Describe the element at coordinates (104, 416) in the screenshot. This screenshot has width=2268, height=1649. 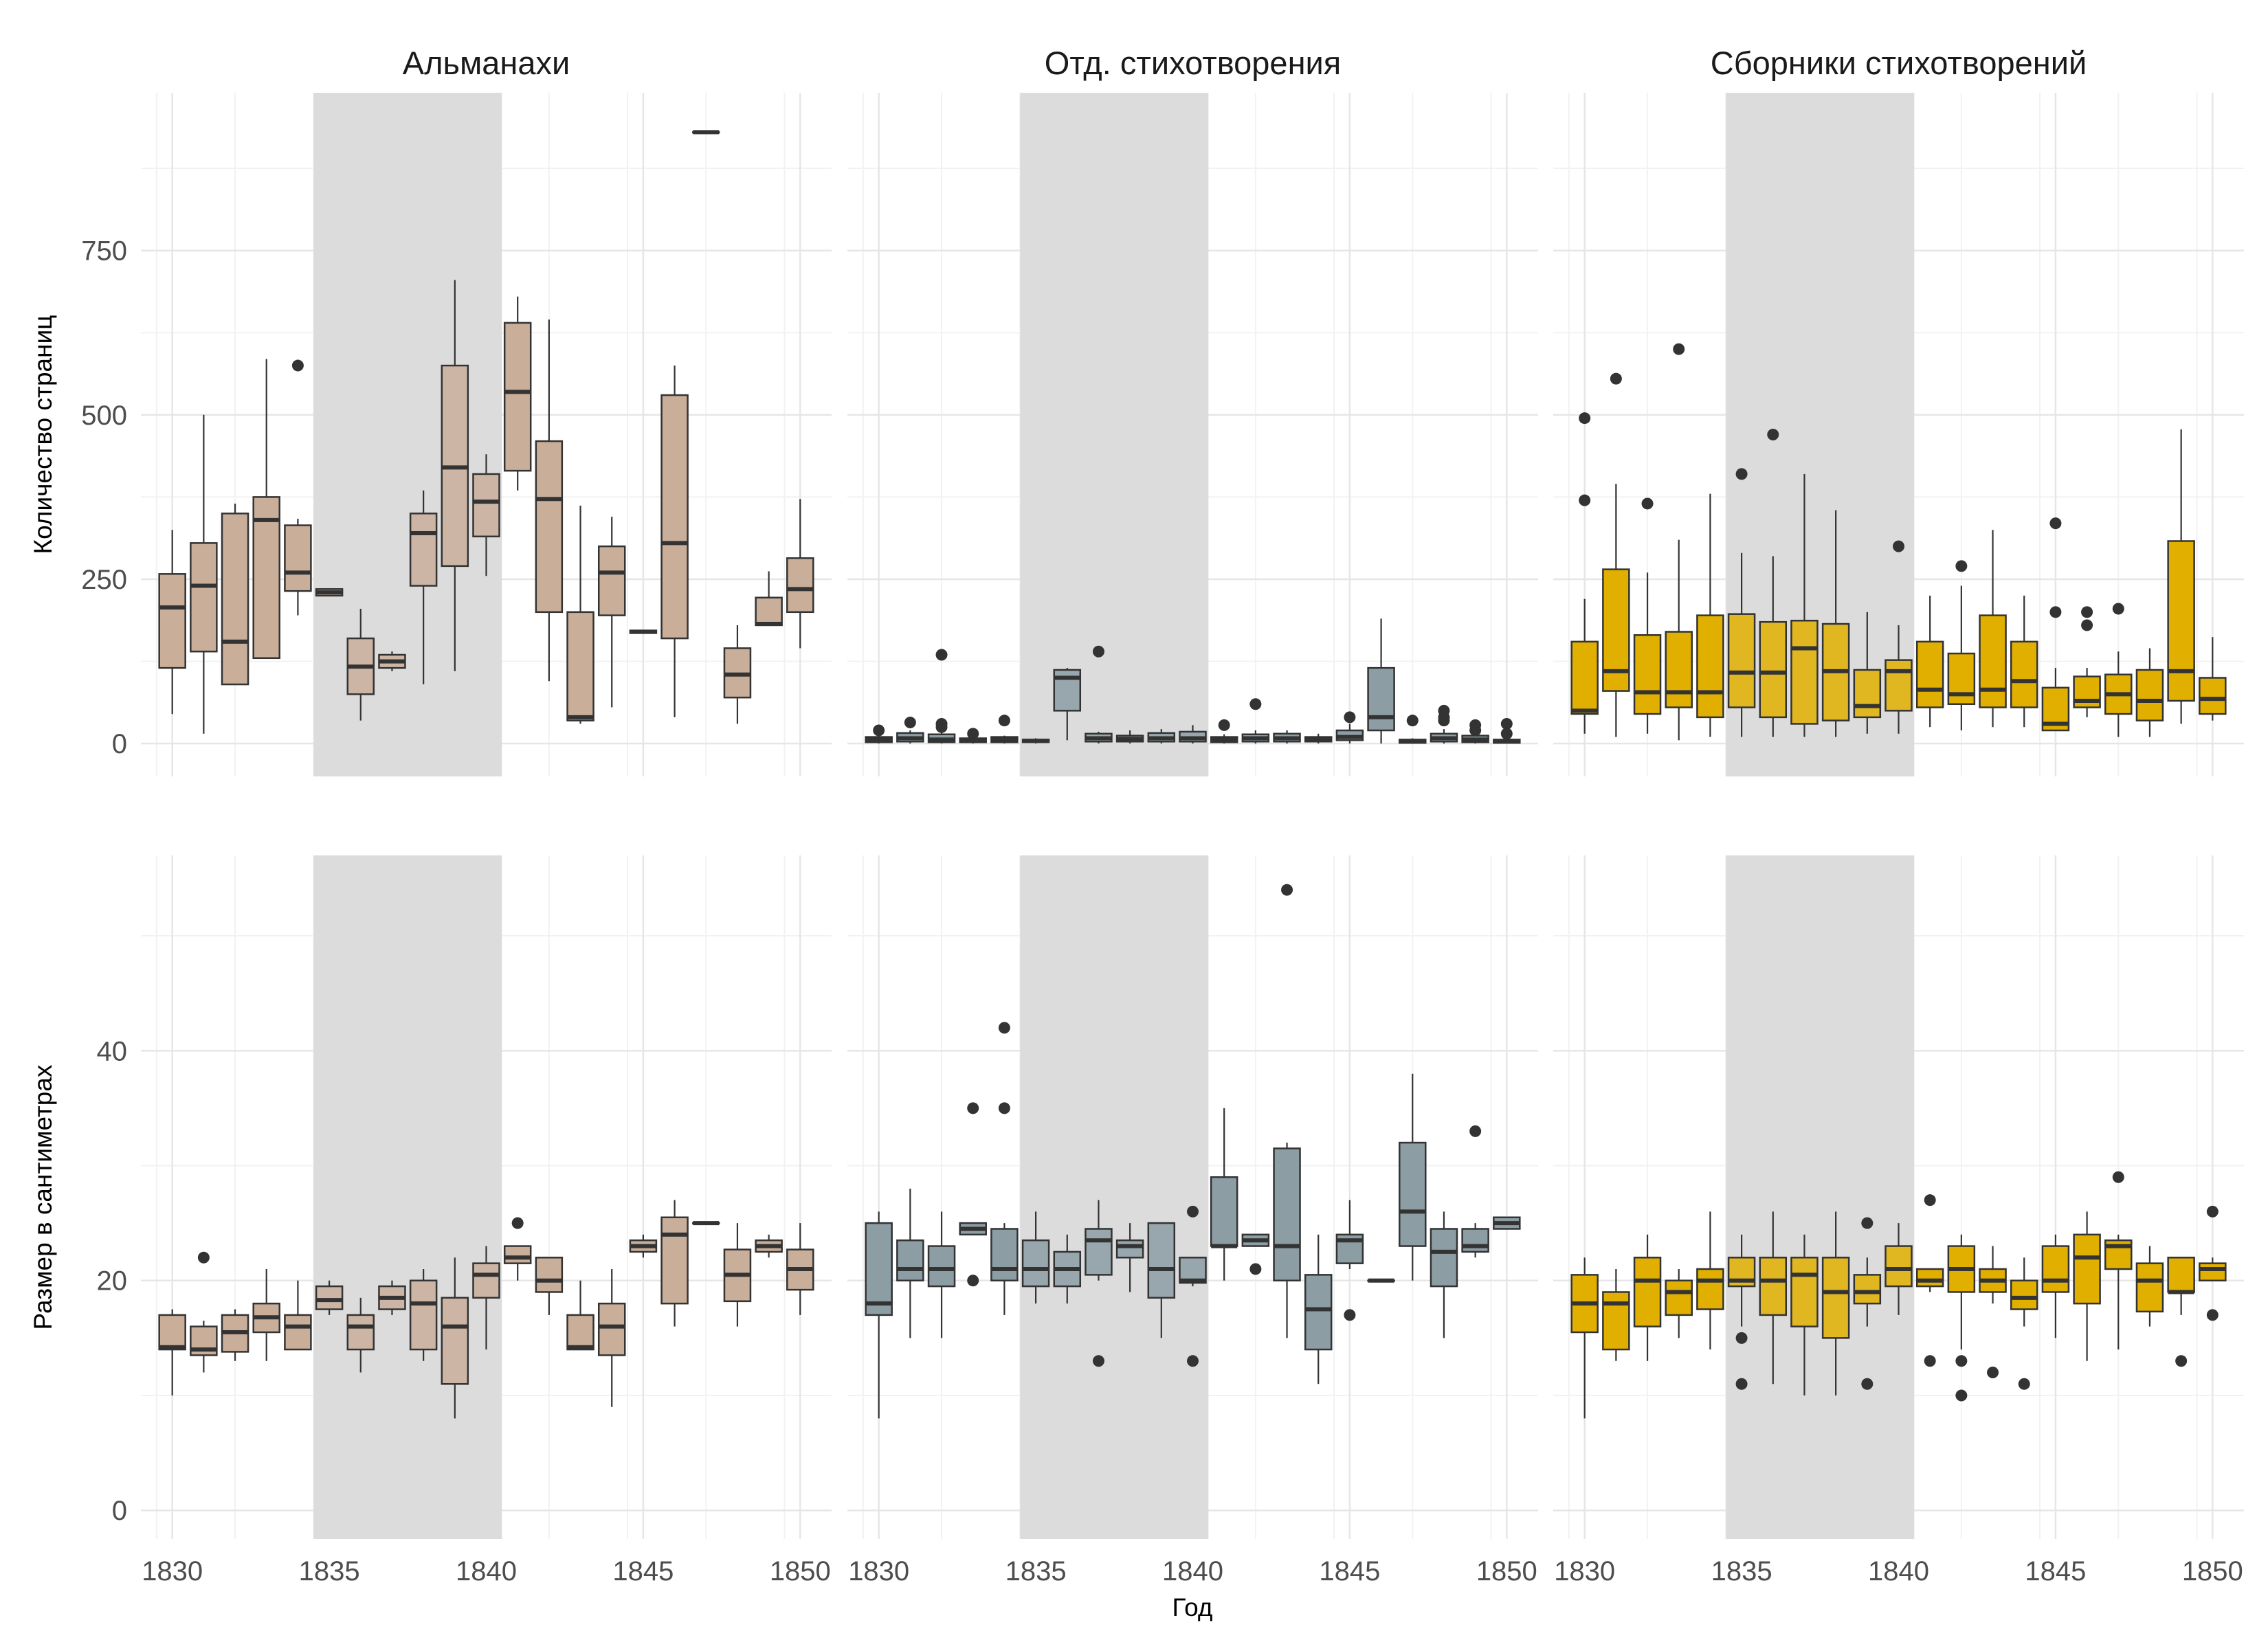
I see `y-tick-label: 500` at that location.